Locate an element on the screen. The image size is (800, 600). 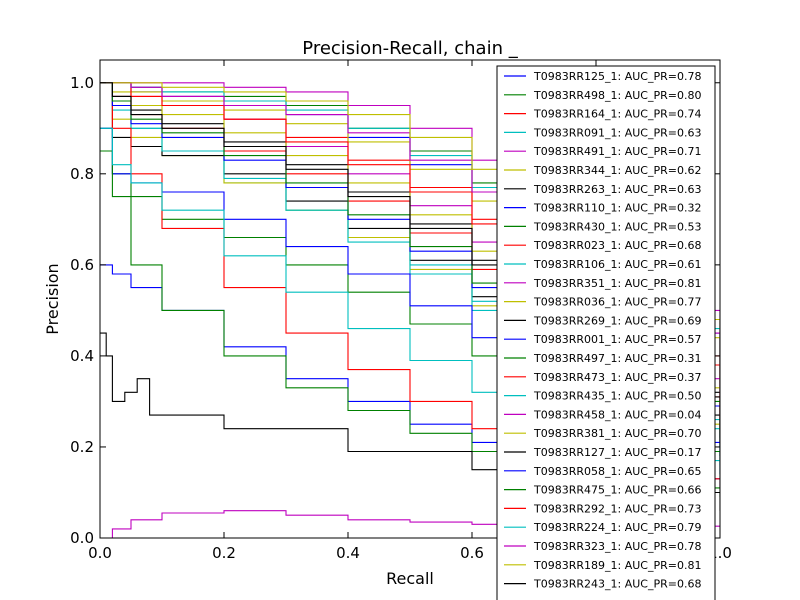
legend-entry: T0983RR430_1: AUC_PR=0.53 is located at coordinates (602, 226).